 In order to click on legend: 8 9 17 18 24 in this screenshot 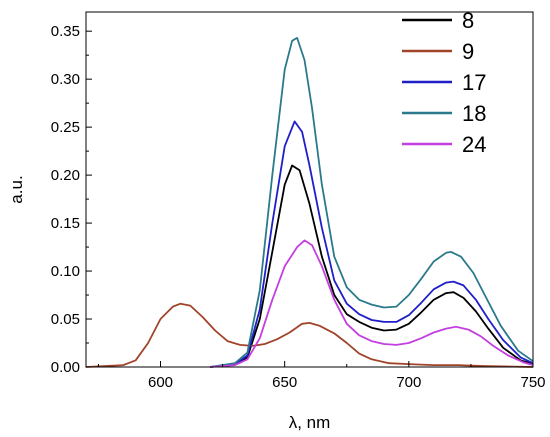, I will do `click(444, 82)`.